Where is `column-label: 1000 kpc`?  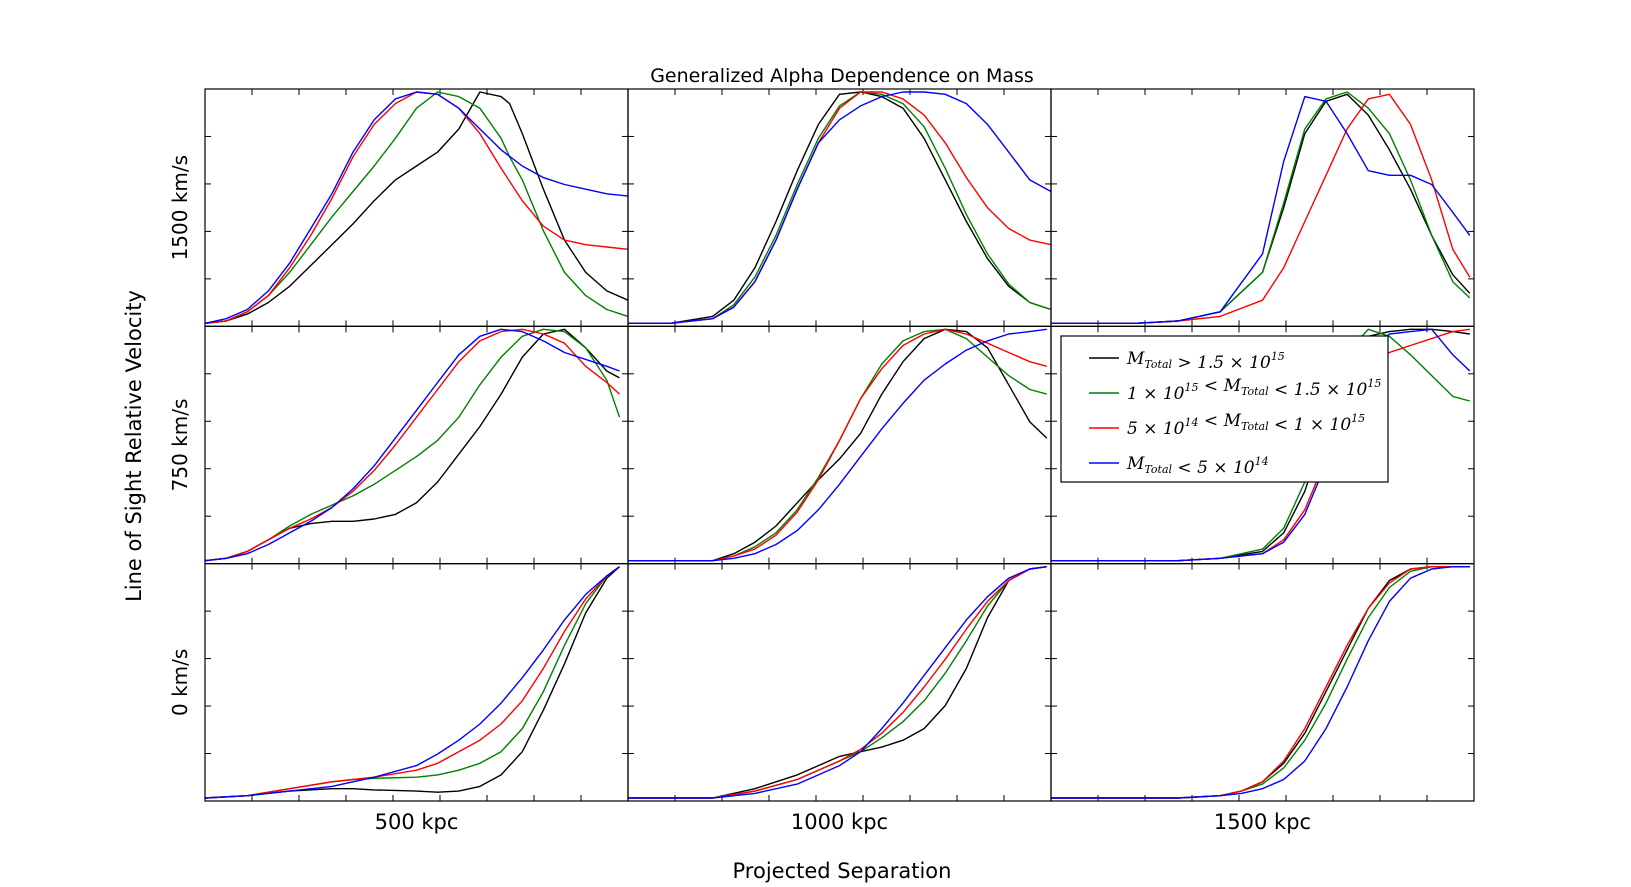 column-label: 1000 kpc is located at coordinates (839, 822).